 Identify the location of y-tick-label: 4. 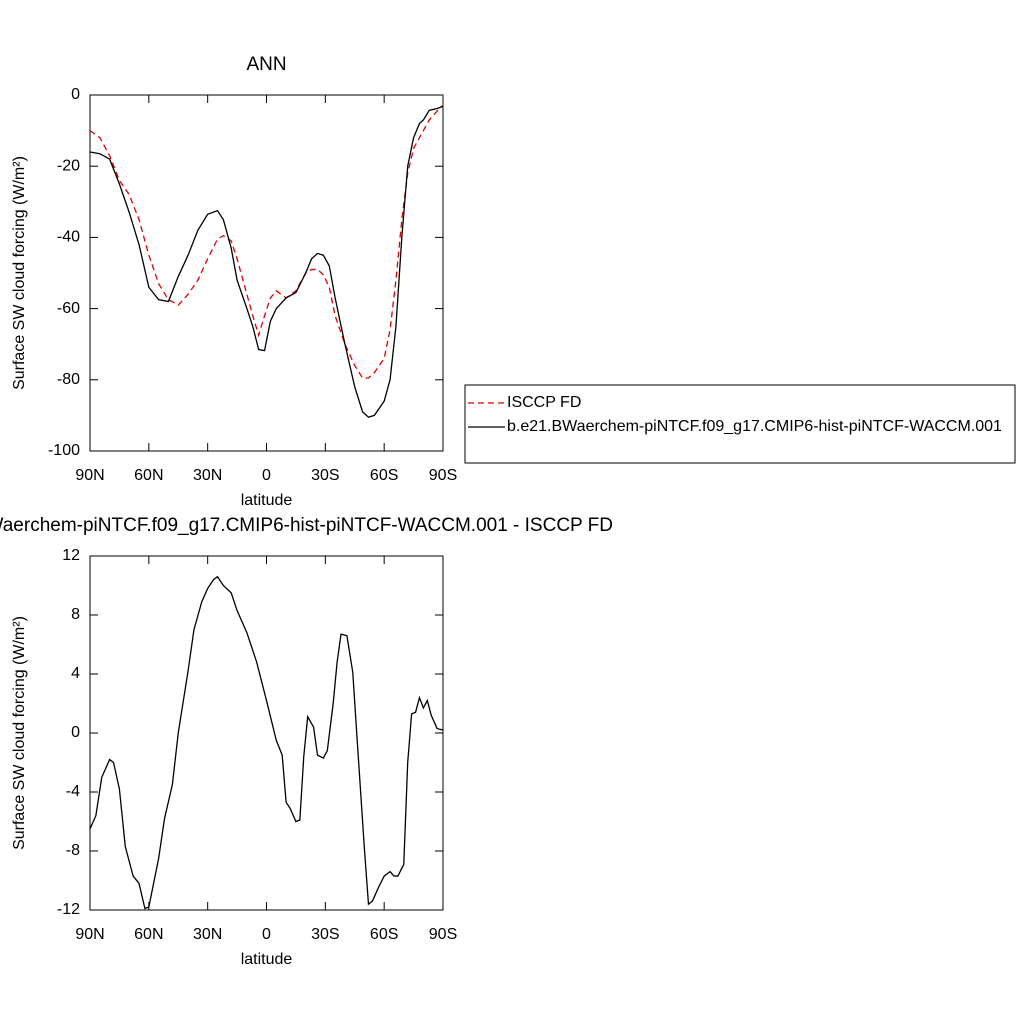
(75, 673).